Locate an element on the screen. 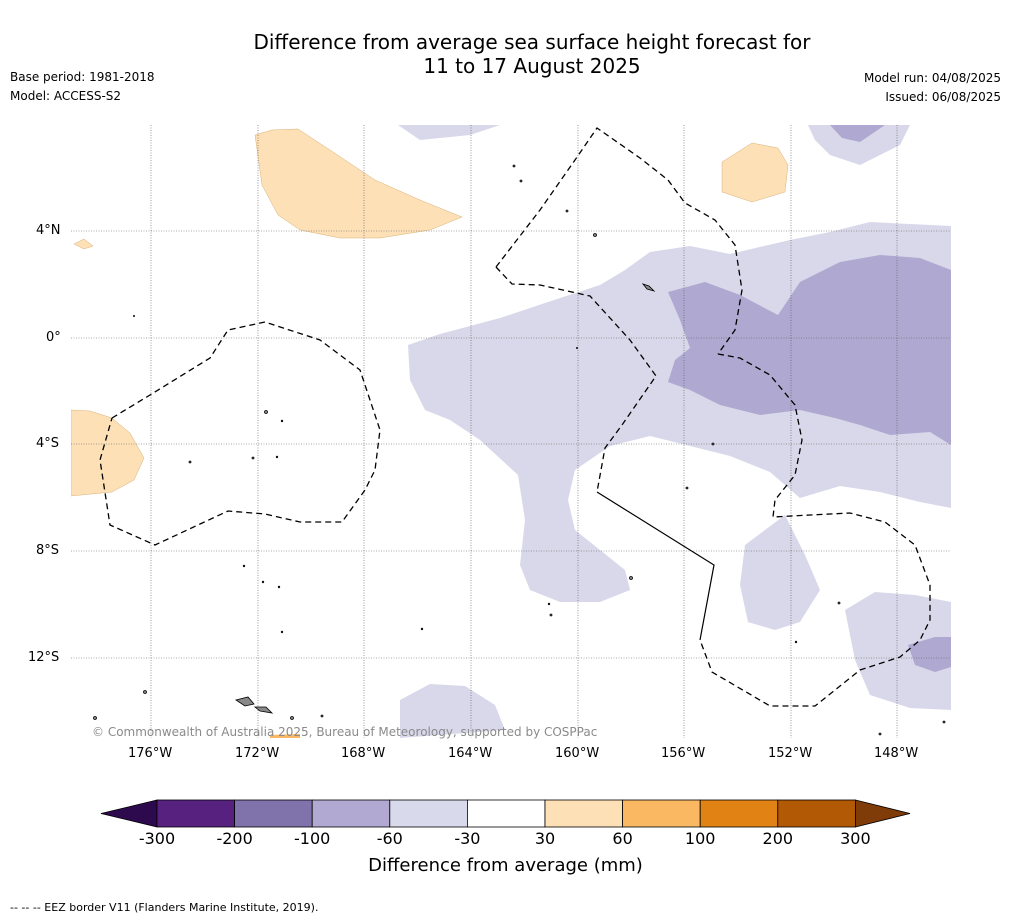 The width and height of the screenshot is (1011, 919). lon-label-164w: 164°W is located at coordinates (470, 753).